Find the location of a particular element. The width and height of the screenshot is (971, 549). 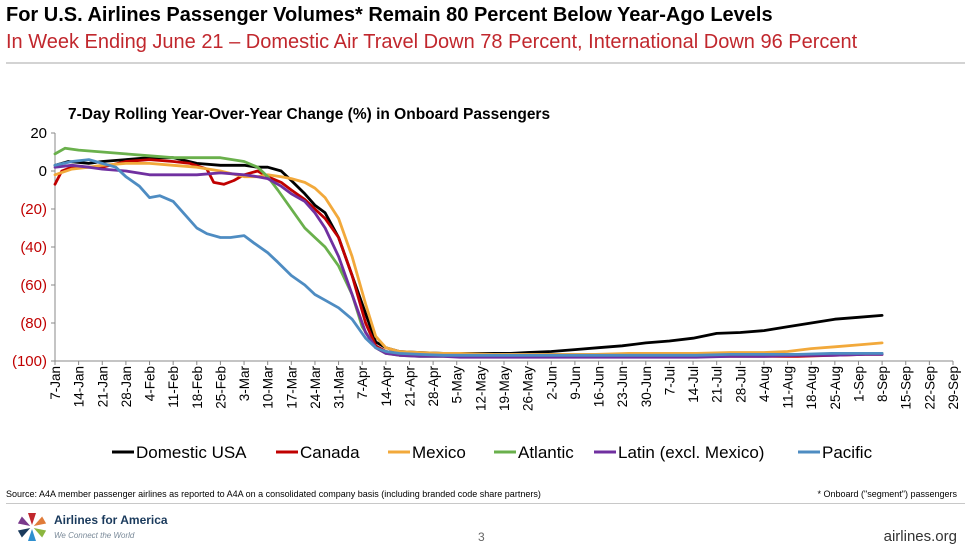

x-tick-label: 28-Jan is located at coordinates (126, 386).